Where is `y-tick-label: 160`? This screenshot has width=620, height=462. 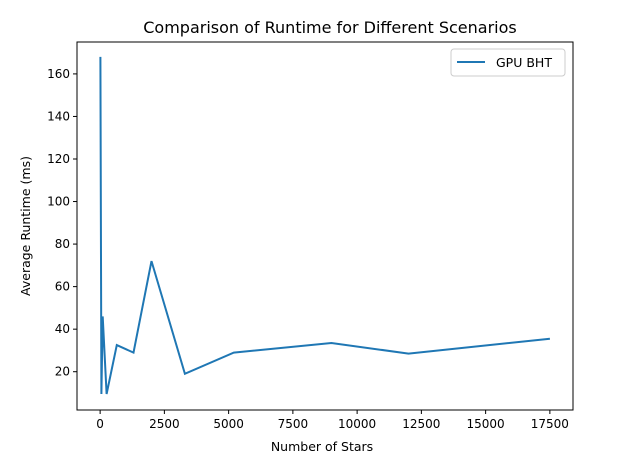
y-tick-label: 160 is located at coordinates (58, 74).